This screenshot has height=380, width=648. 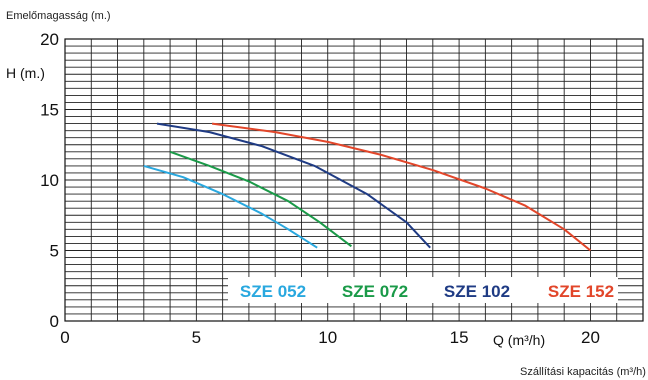 What do you see at coordinates (590, 337) in the screenshot?
I see `x-tick-label: 20` at bounding box center [590, 337].